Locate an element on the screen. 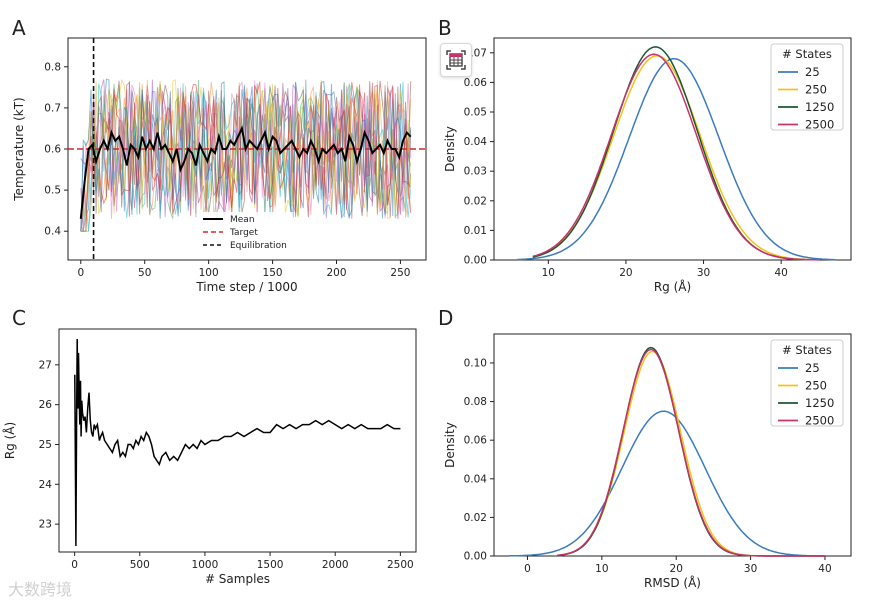 The width and height of the screenshot is (876, 604). legend-label-target: Target is located at coordinates (243, 233).